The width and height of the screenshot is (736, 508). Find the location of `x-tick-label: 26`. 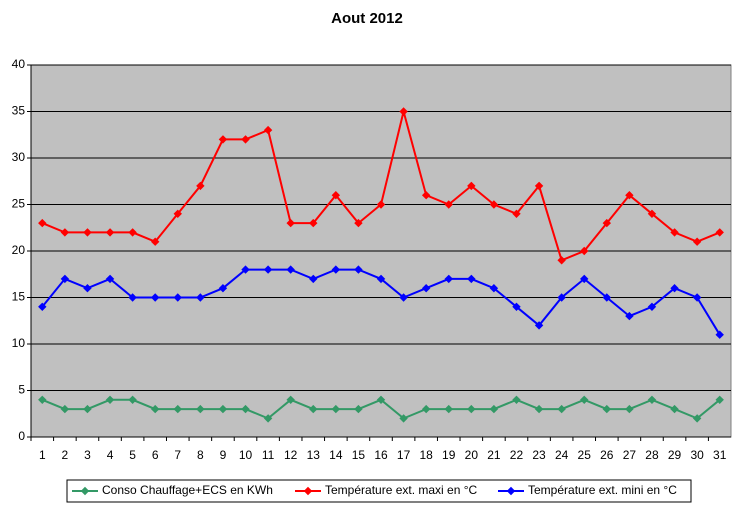

x-tick-label: 26 is located at coordinates (607, 455).